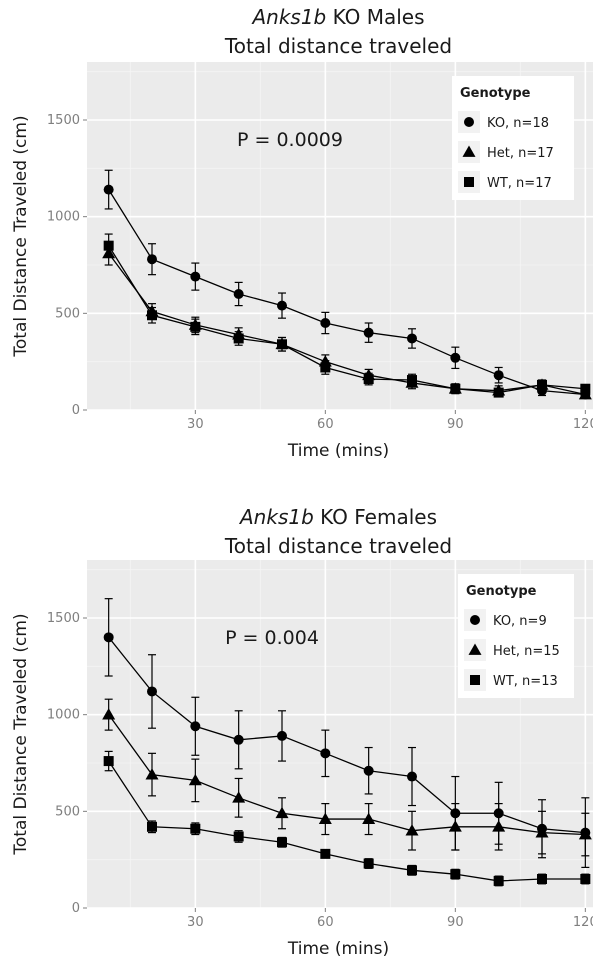  I want to click on legend-label: KO, n=9, so click(520, 621).